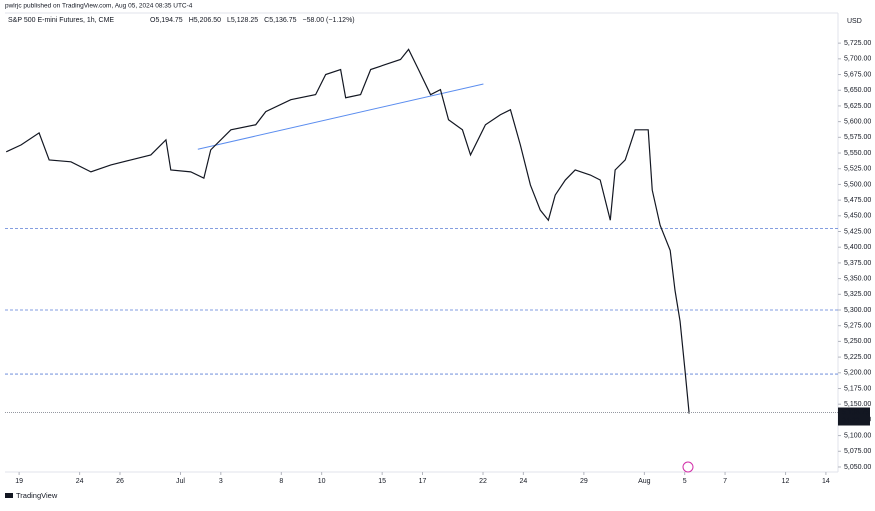  Describe the element at coordinates (382, 481) in the screenshot. I see `x-tick-label: 15` at that location.